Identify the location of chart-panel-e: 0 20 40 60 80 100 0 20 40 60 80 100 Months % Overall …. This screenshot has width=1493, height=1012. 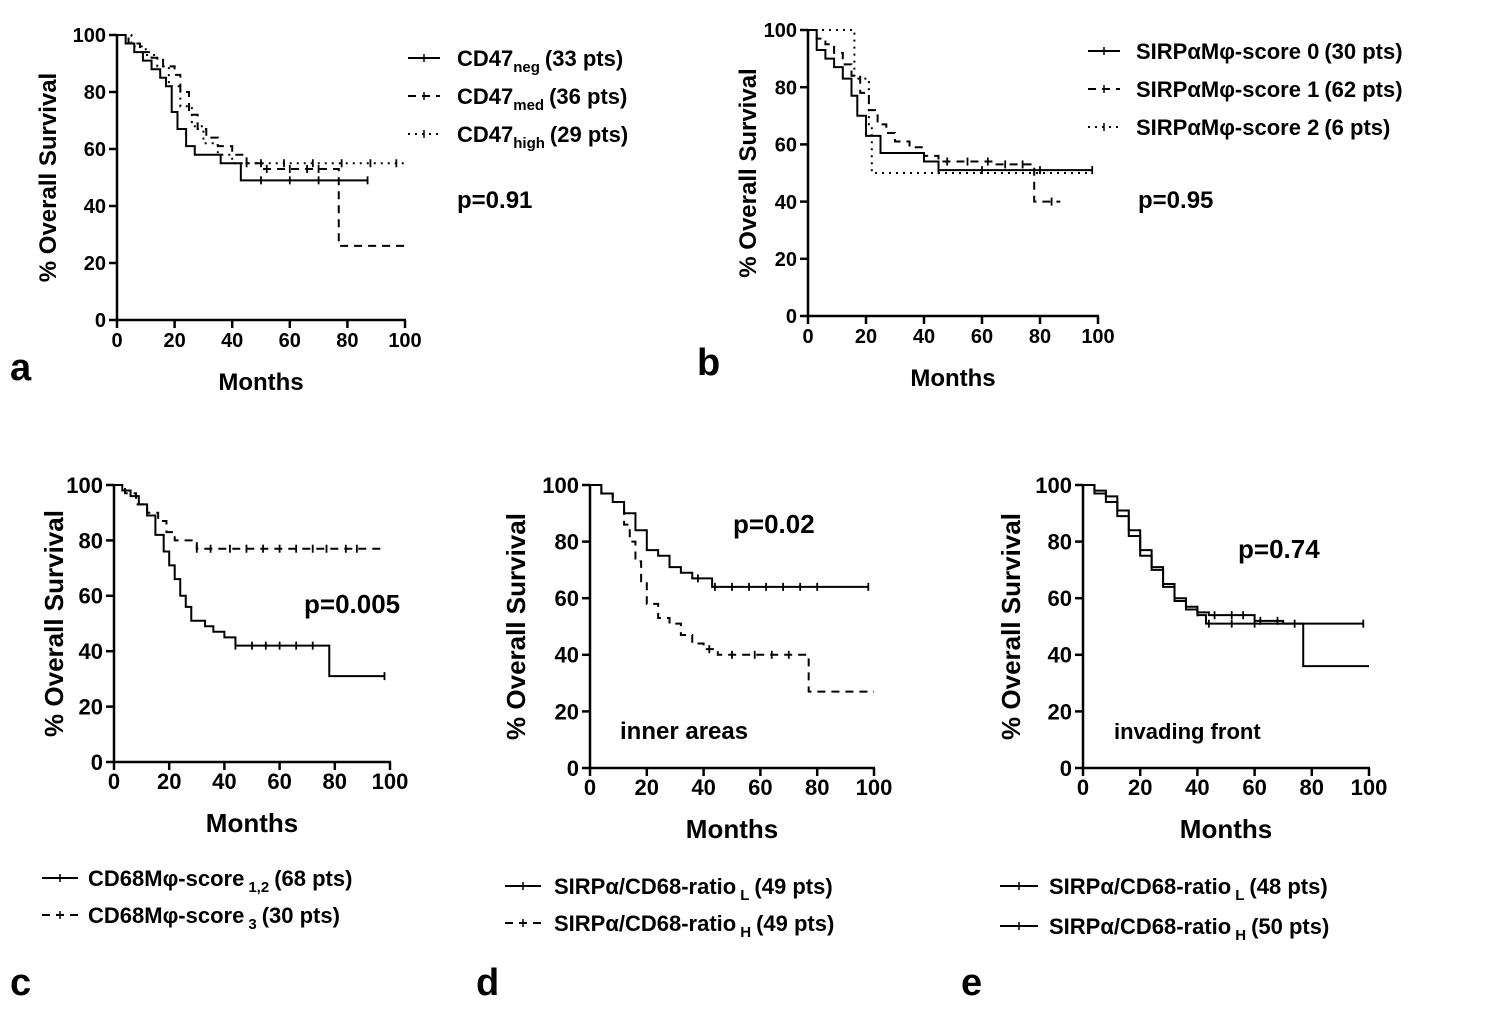
(1174, 738).